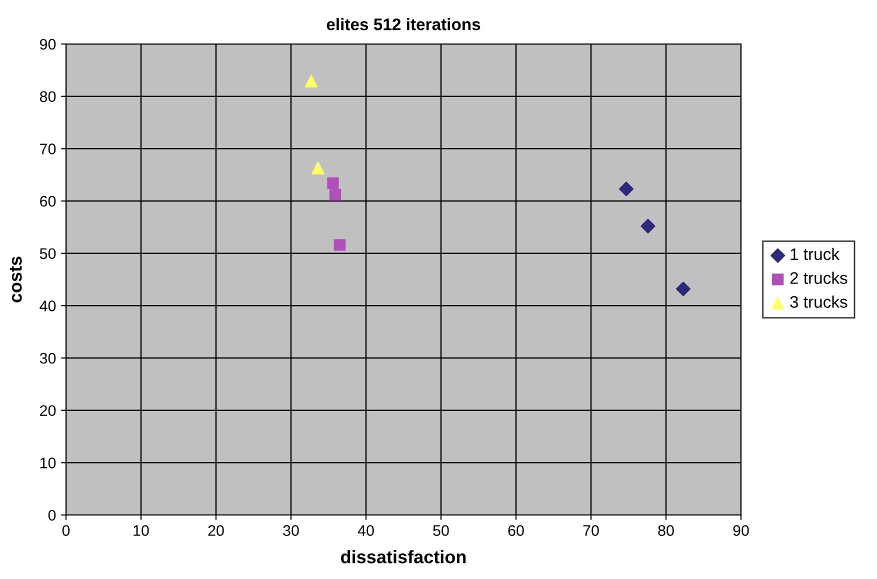  I want to click on y-tick-label: 90, so click(48, 44).